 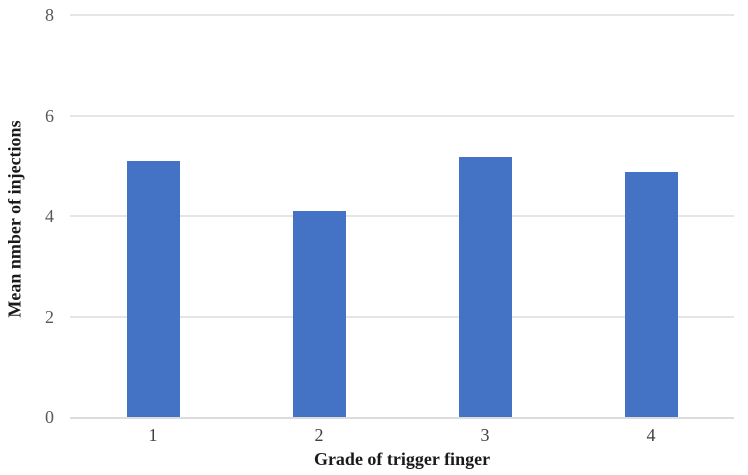 I want to click on x-axis-tick-labels: 1 2 3 4, so click(x=402, y=434).